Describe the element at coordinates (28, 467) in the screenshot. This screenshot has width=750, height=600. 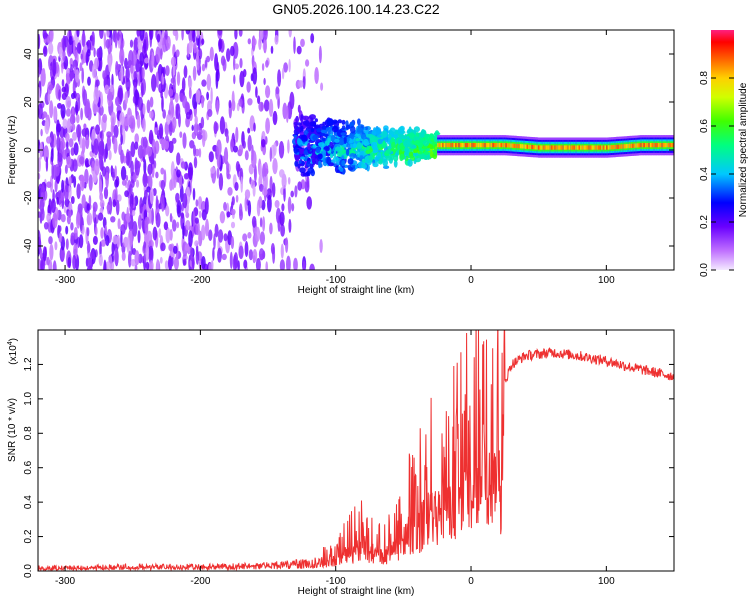
I see `snr-y-tick-label: 0.6` at that location.